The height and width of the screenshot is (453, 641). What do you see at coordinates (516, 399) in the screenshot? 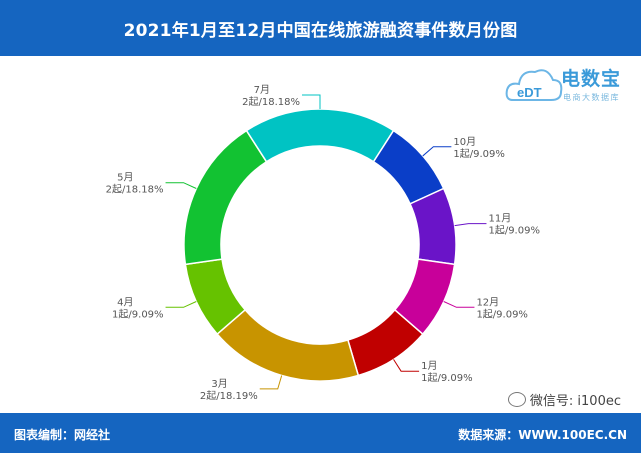
I see `wechat-icon` at bounding box center [516, 399].